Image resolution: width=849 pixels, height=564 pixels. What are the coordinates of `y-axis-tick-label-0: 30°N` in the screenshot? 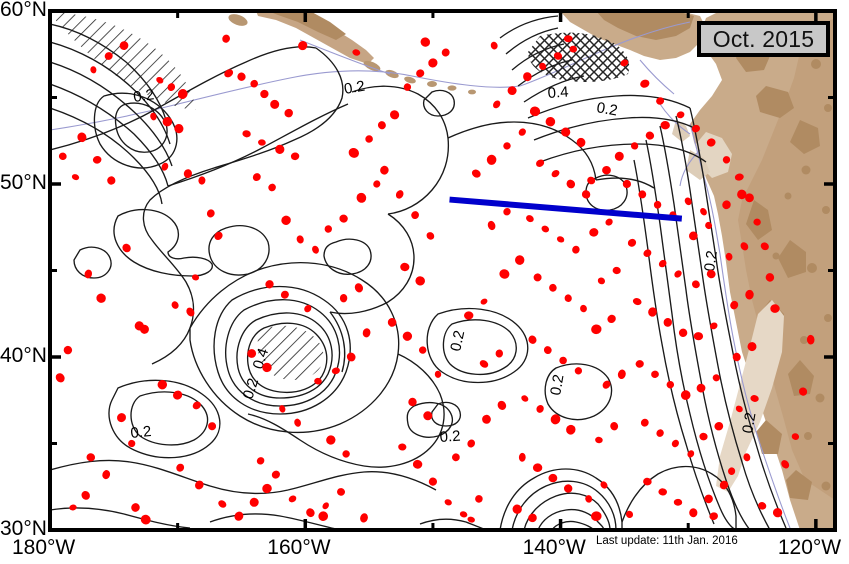 It's located at (23, 528).